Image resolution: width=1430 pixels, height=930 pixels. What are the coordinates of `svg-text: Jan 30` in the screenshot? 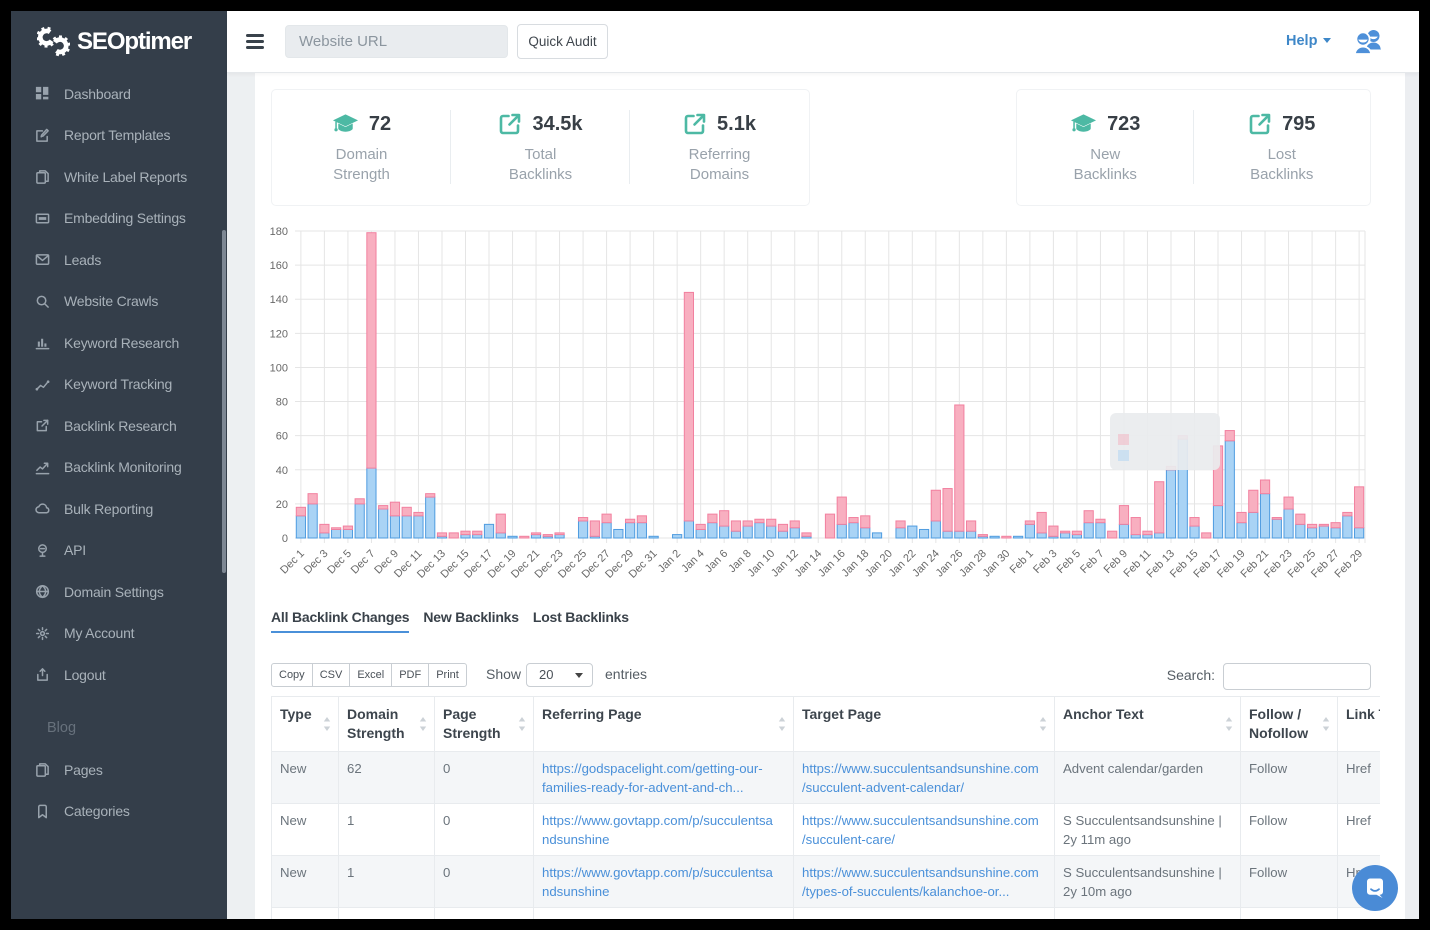 It's located at (997, 564).